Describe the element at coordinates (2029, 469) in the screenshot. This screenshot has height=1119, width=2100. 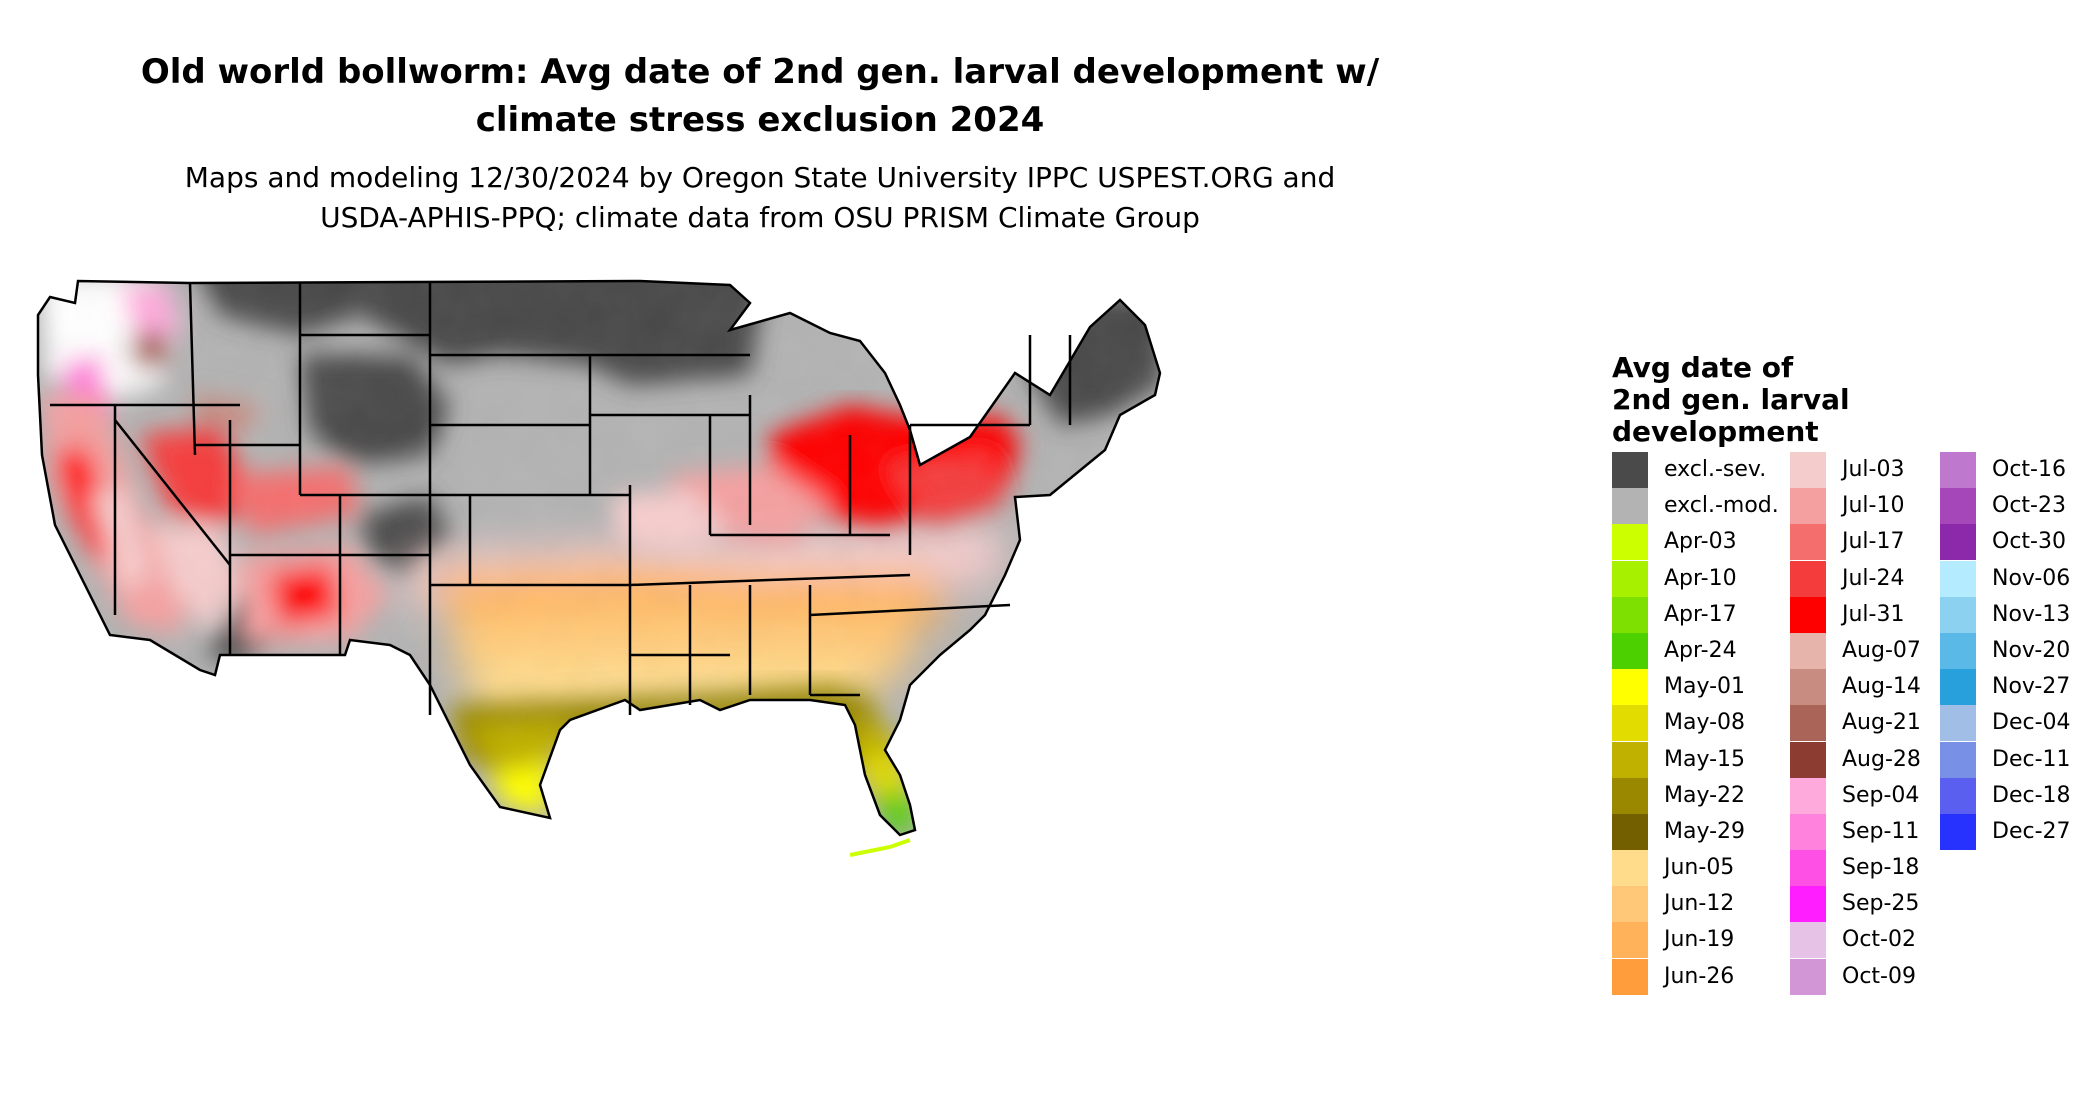
I see `legend-label: Oct-16` at that location.